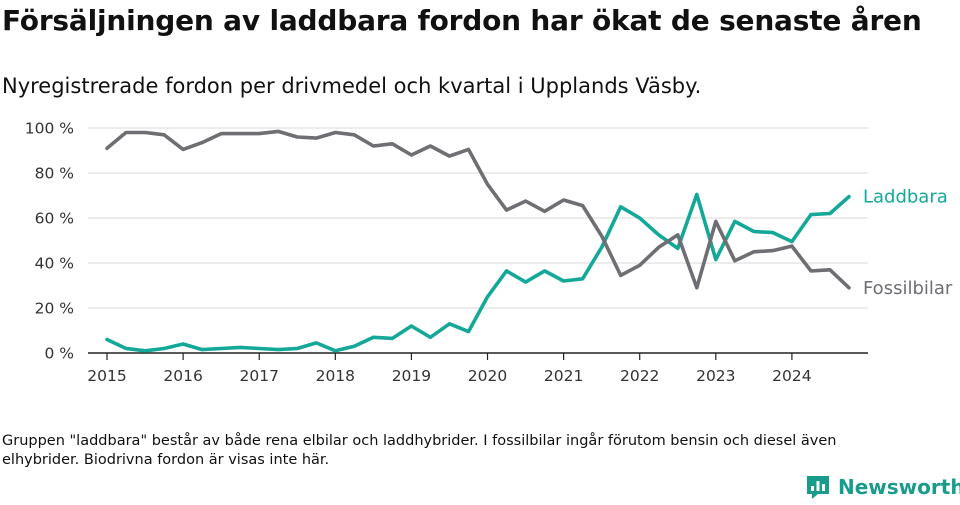  I want to click on brand-logo: Newsworthy, so click(882, 487).